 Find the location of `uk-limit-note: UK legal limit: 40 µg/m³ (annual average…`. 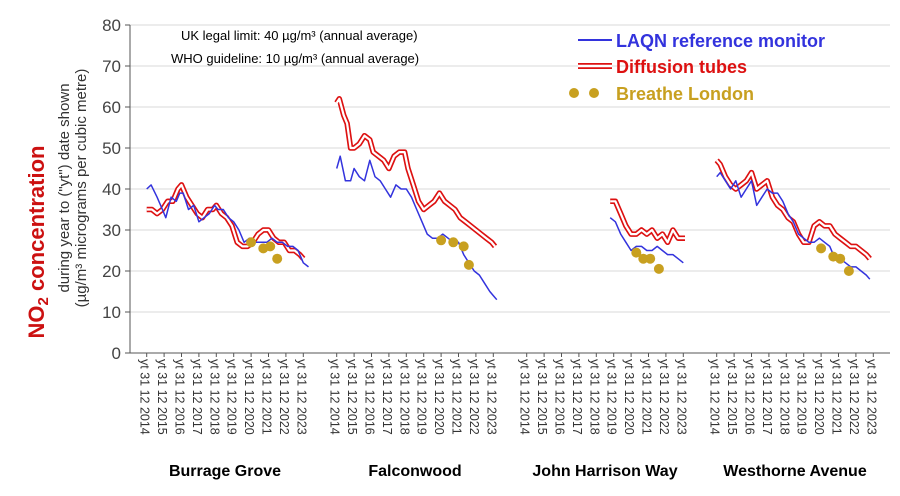

uk-limit-note: UK legal limit: 40 µg/m³ (annual average… is located at coordinates (299, 35).